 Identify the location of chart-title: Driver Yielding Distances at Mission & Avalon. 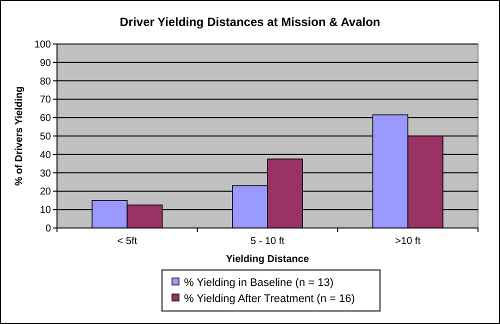
(250, 22).